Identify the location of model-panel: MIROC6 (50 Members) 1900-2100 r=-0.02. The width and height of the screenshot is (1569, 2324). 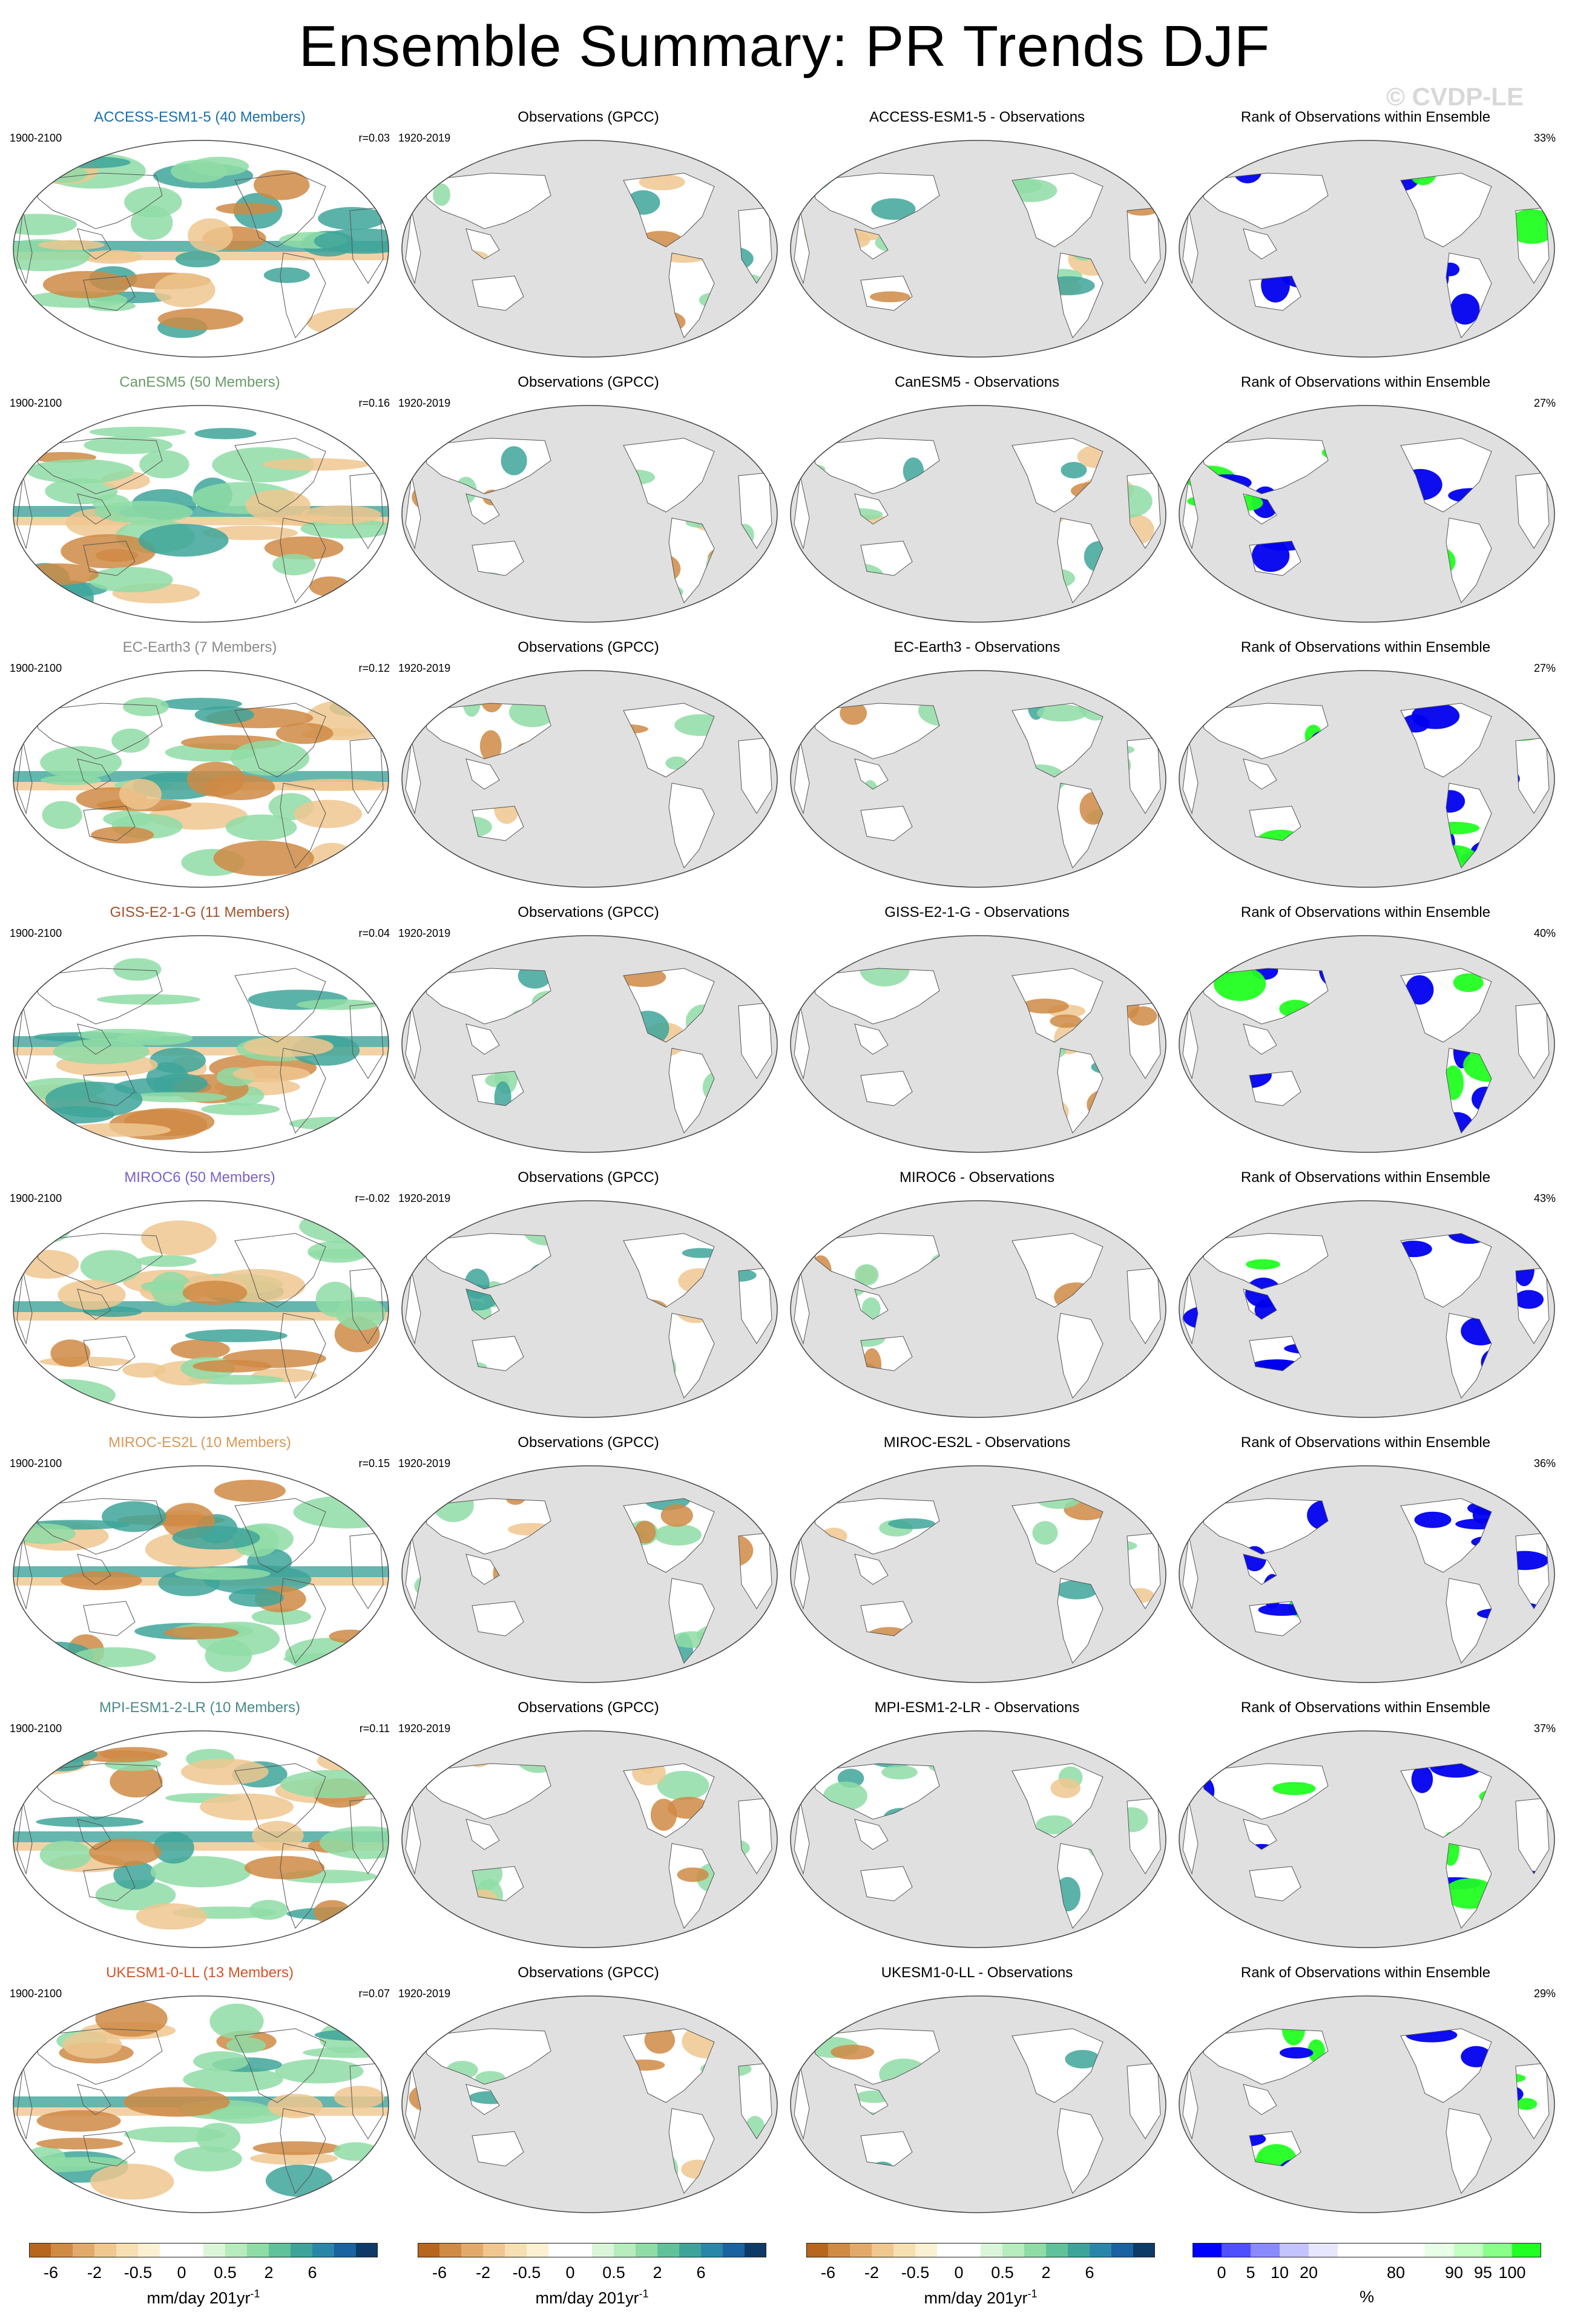
(199, 1296).